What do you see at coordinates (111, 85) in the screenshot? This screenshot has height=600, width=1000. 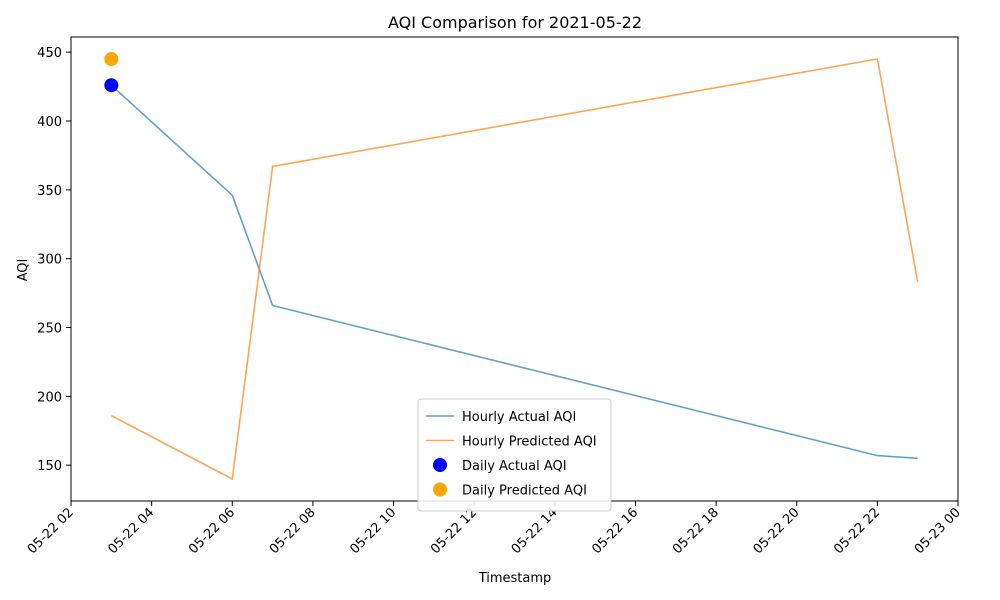 I see `data-point-daily-actual-aqi` at bounding box center [111, 85].